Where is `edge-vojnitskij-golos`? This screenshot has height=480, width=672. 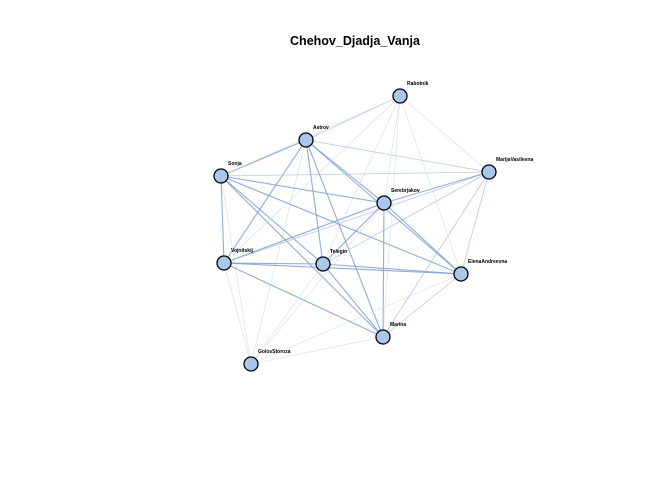
edge-vojnitskij-golos is located at coordinates (237, 313).